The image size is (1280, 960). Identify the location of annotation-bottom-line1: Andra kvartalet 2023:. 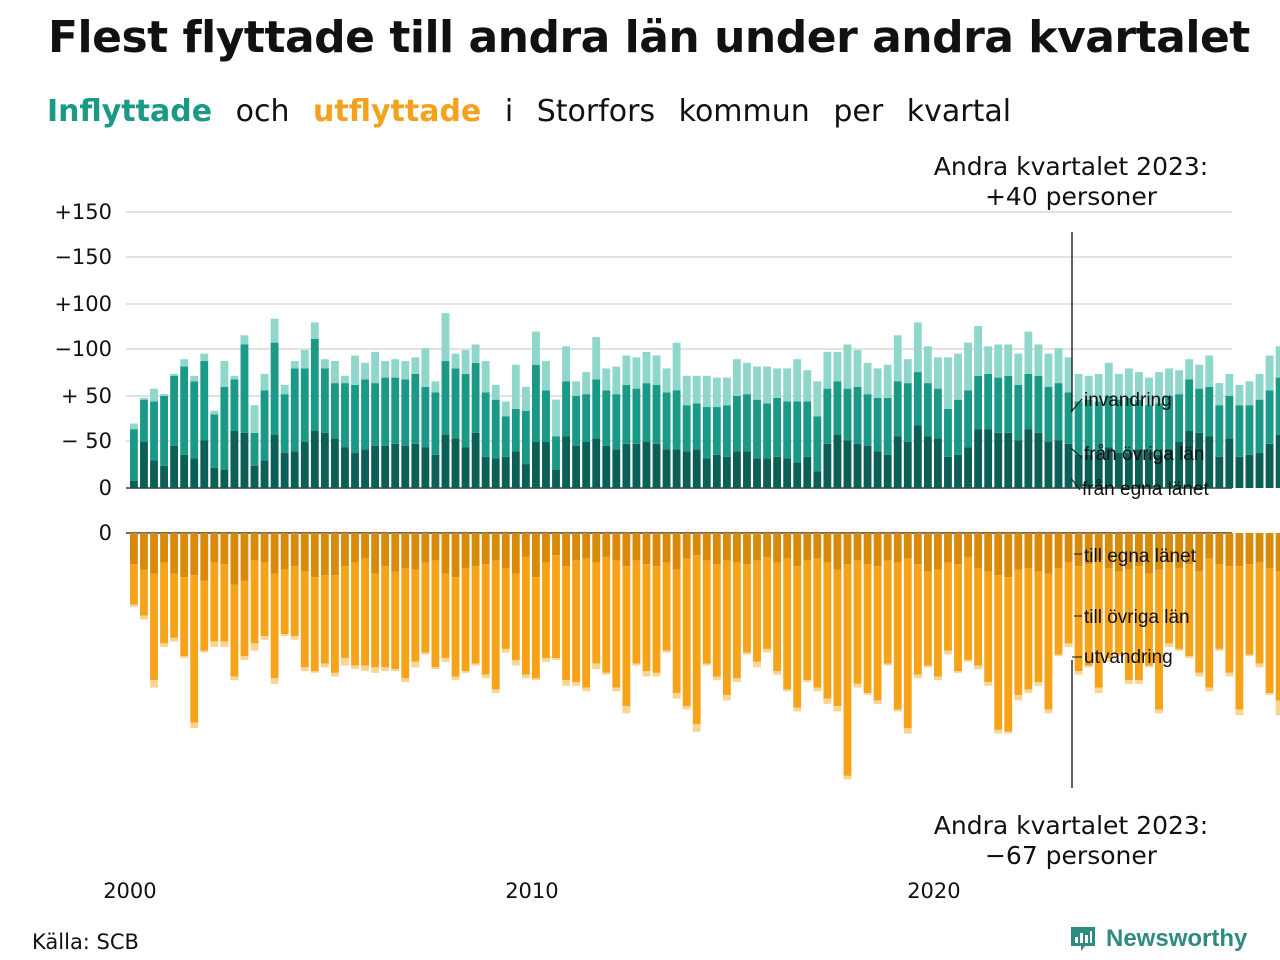
(1071, 825).